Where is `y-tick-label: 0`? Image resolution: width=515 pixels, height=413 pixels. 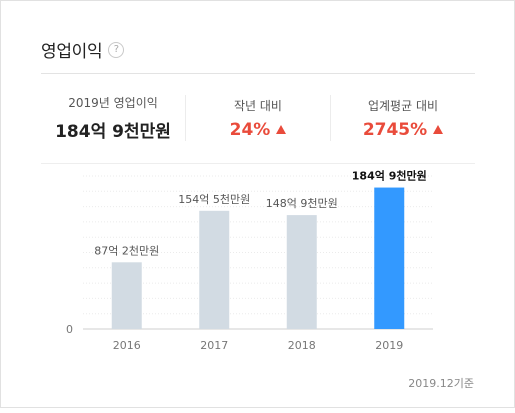 y-tick-label: 0 is located at coordinates (69, 329).